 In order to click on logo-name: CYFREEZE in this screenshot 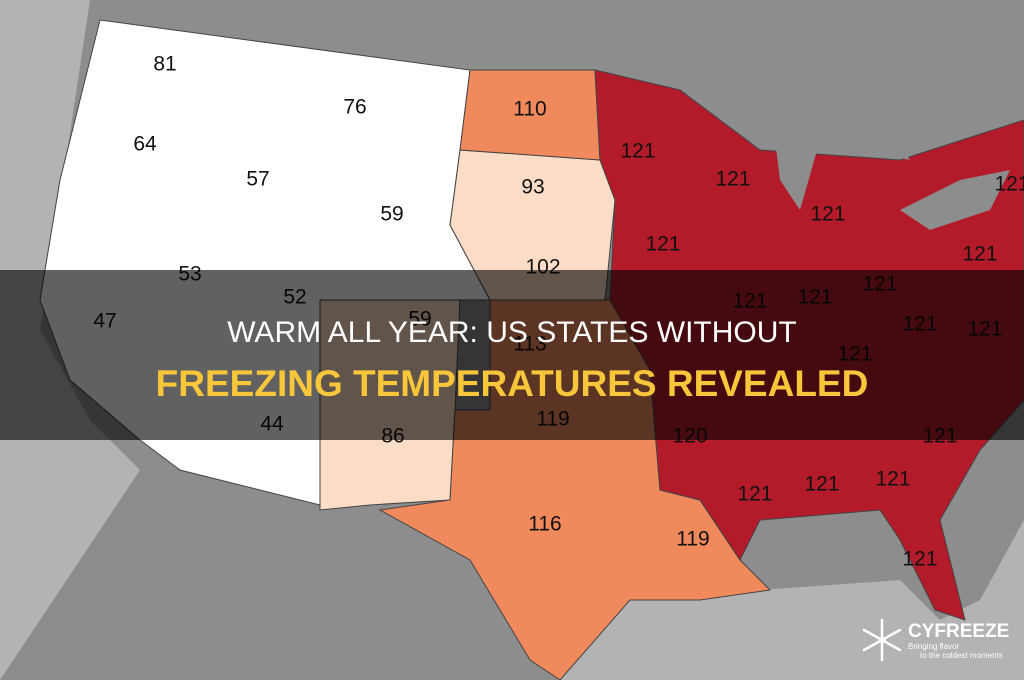, I will do `click(958, 631)`.